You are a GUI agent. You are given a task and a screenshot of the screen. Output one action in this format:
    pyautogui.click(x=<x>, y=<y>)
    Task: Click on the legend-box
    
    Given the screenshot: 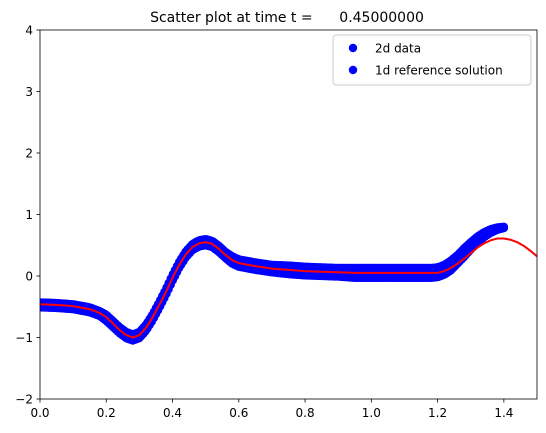 What is the action you would take?
    pyautogui.click(x=432, y=60)
    